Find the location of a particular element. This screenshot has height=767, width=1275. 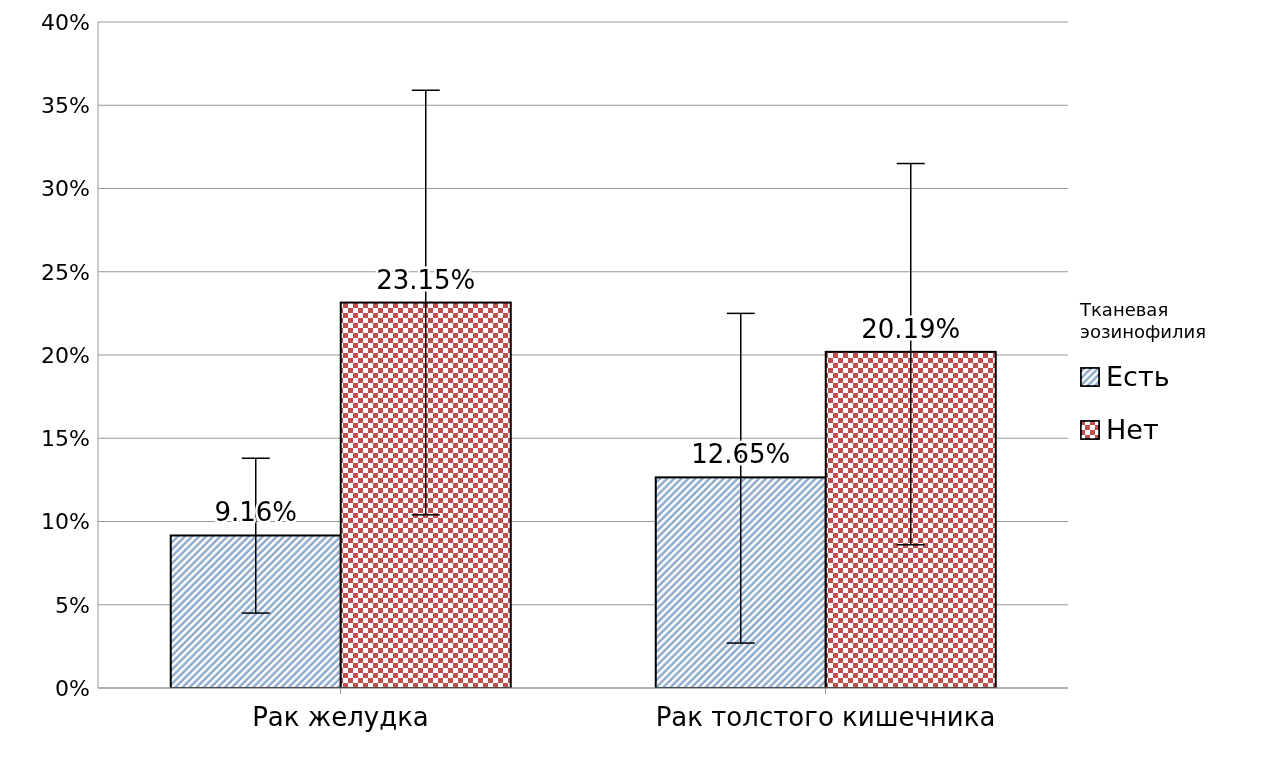

legend-label: Нет is located at coordinates (1132, 429).